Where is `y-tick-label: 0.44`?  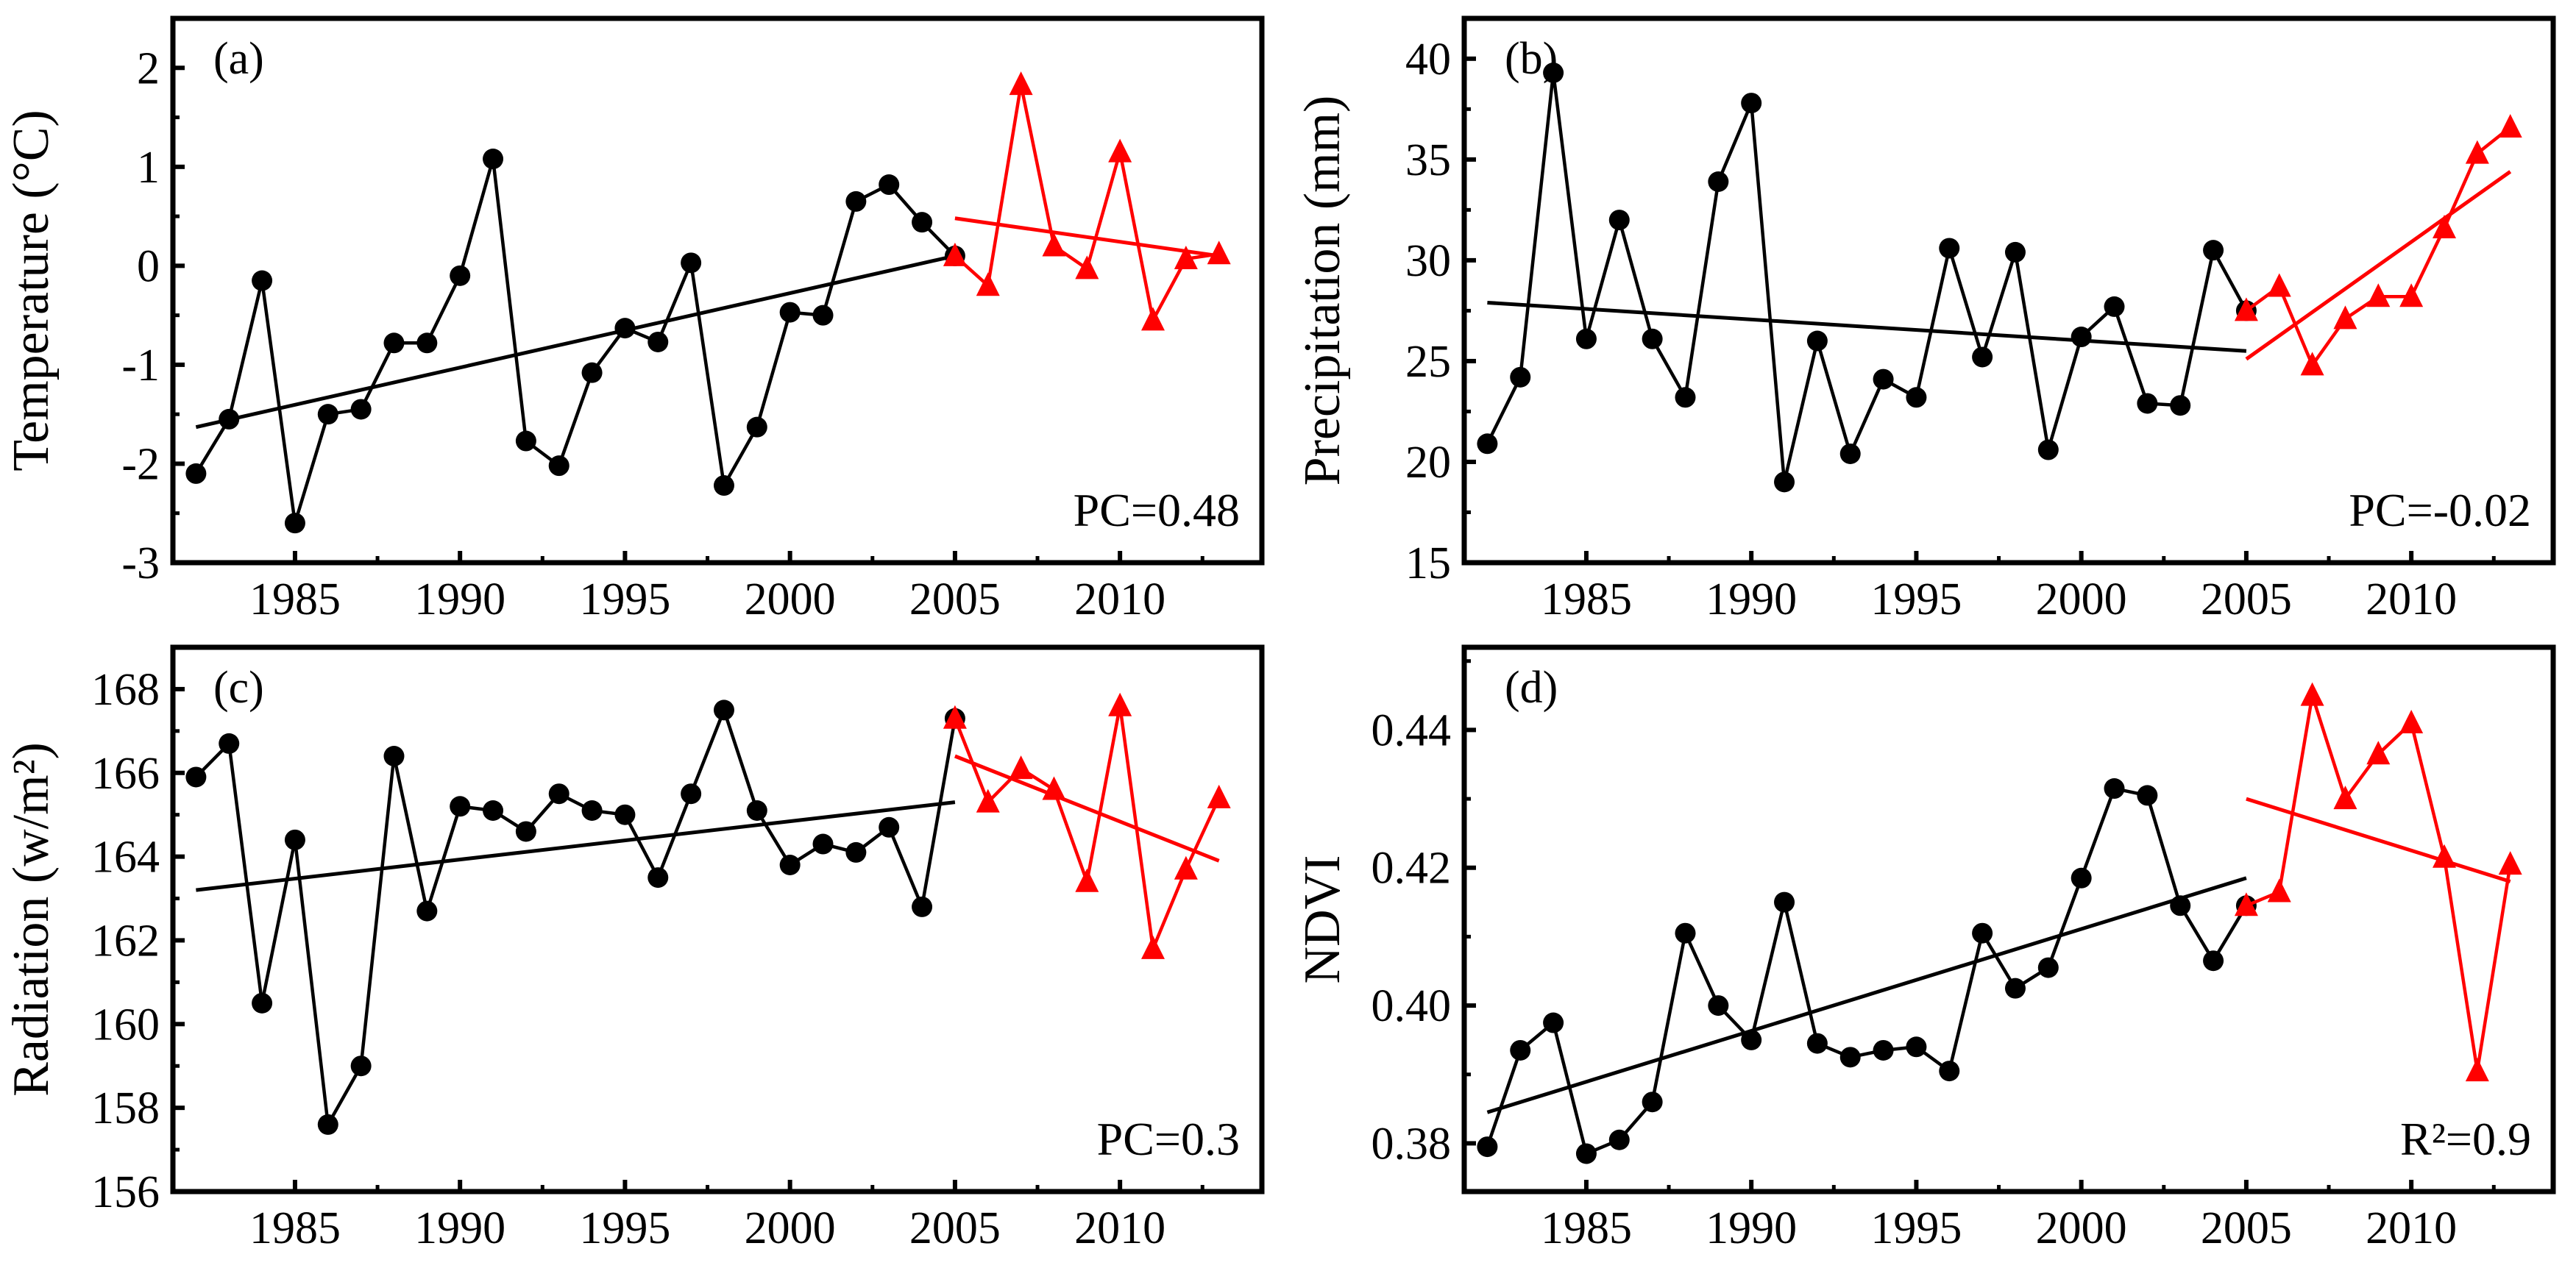 y-tick-label: 0.44 is located at coordinates (1412, 730).